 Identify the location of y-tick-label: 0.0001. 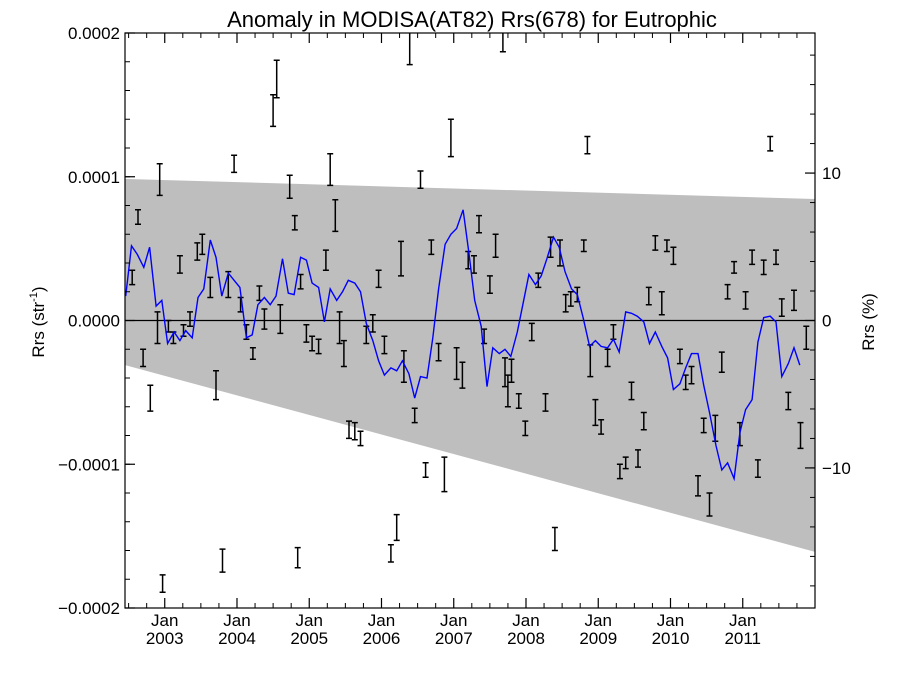
(94, 177).